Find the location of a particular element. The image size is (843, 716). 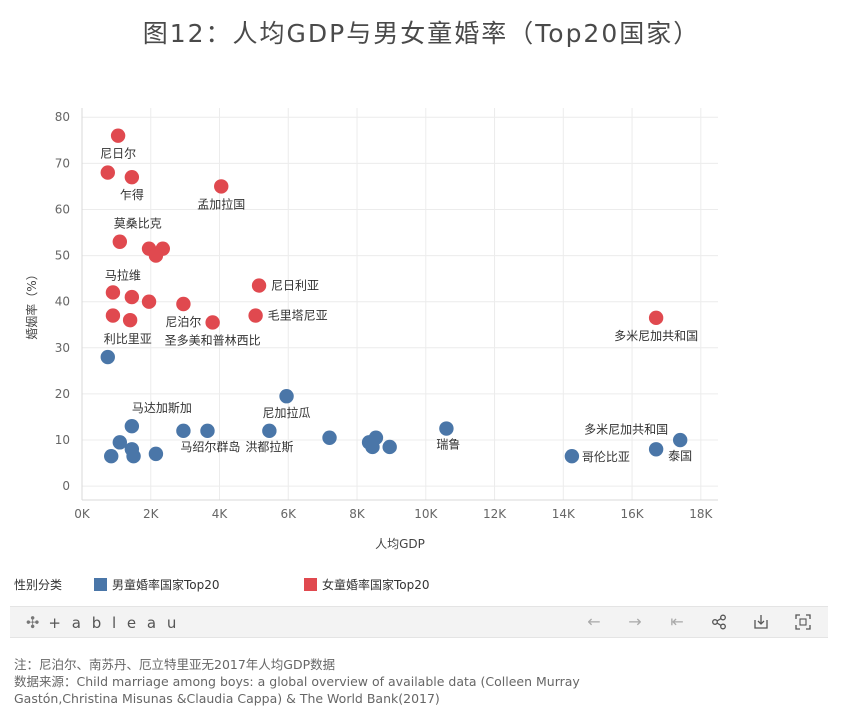

legend-label-boys: 男童婚率国家Top20 is located at coordinates (166, 585).